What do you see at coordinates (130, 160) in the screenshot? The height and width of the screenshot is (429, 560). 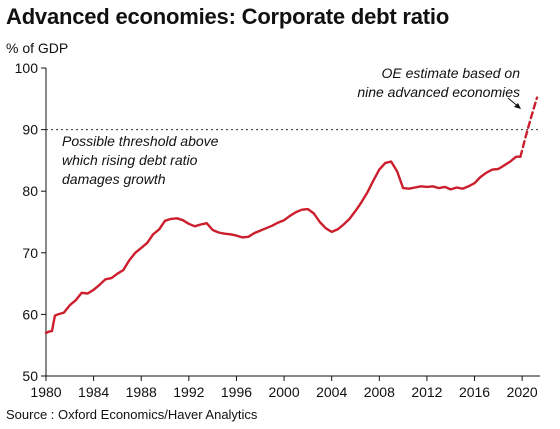 I see `threshold-annotation: which rising debt ratio` at bounding box center [130, 160].